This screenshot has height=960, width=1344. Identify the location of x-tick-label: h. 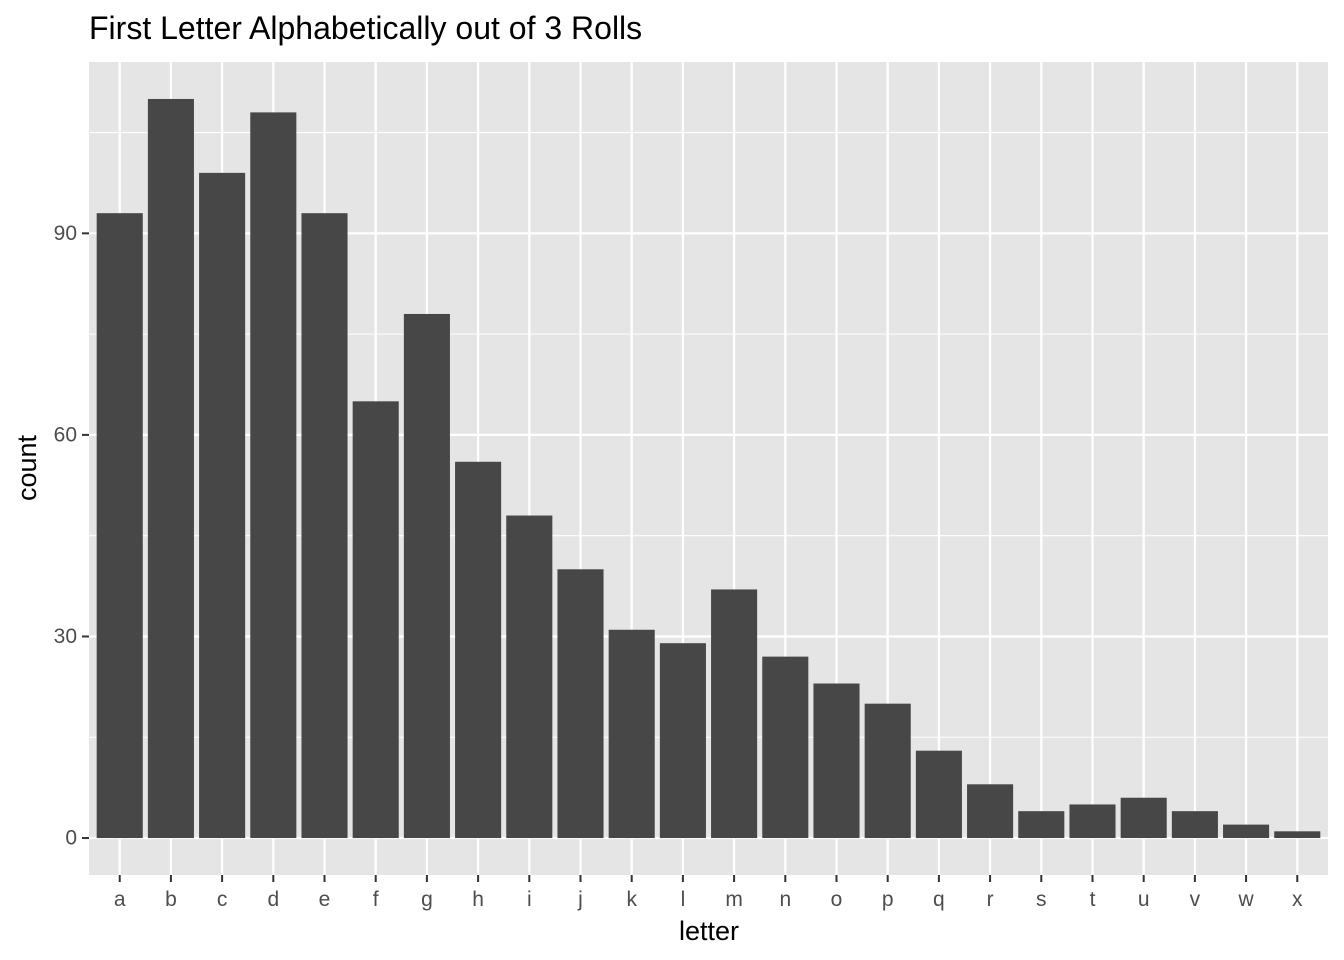
(478, 899).